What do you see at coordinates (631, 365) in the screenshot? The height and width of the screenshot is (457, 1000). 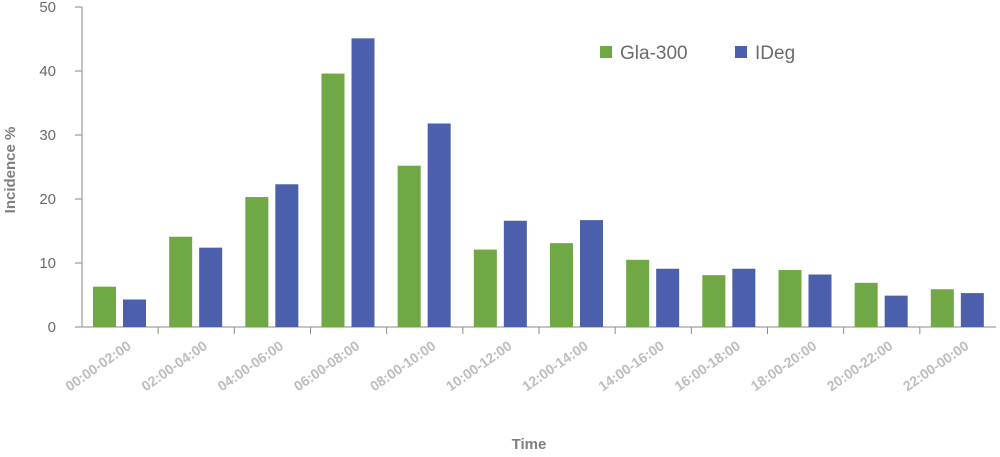 I see `x-tick-label: 14:00-16:00` at bounding box center [631, 365].